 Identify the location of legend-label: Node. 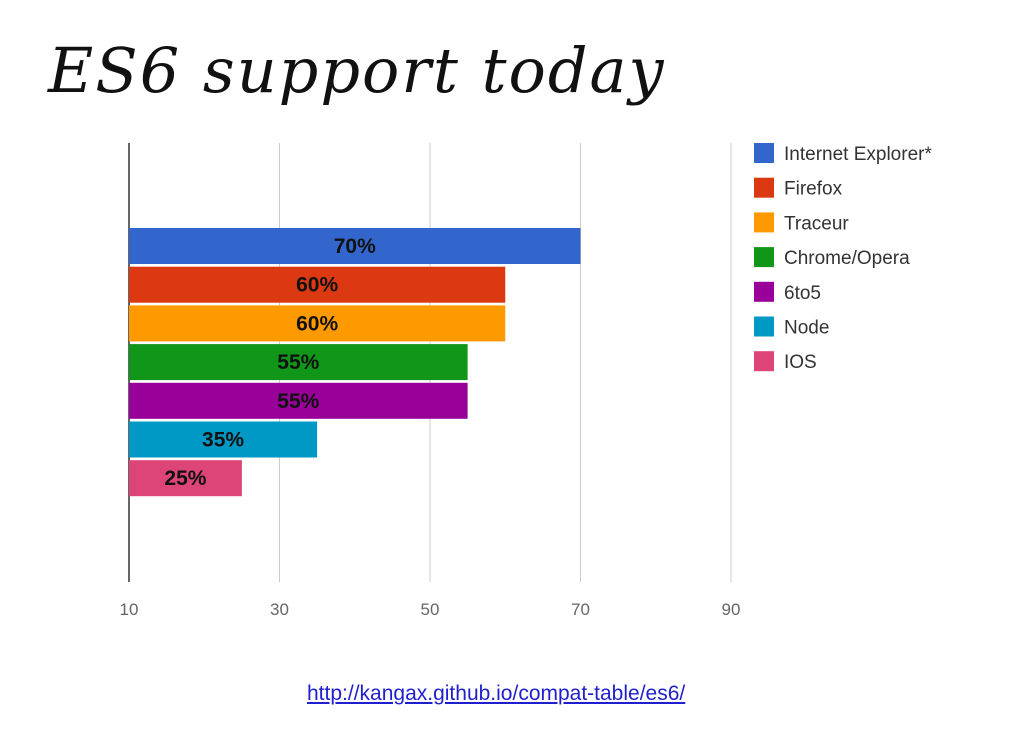
(806, 328).